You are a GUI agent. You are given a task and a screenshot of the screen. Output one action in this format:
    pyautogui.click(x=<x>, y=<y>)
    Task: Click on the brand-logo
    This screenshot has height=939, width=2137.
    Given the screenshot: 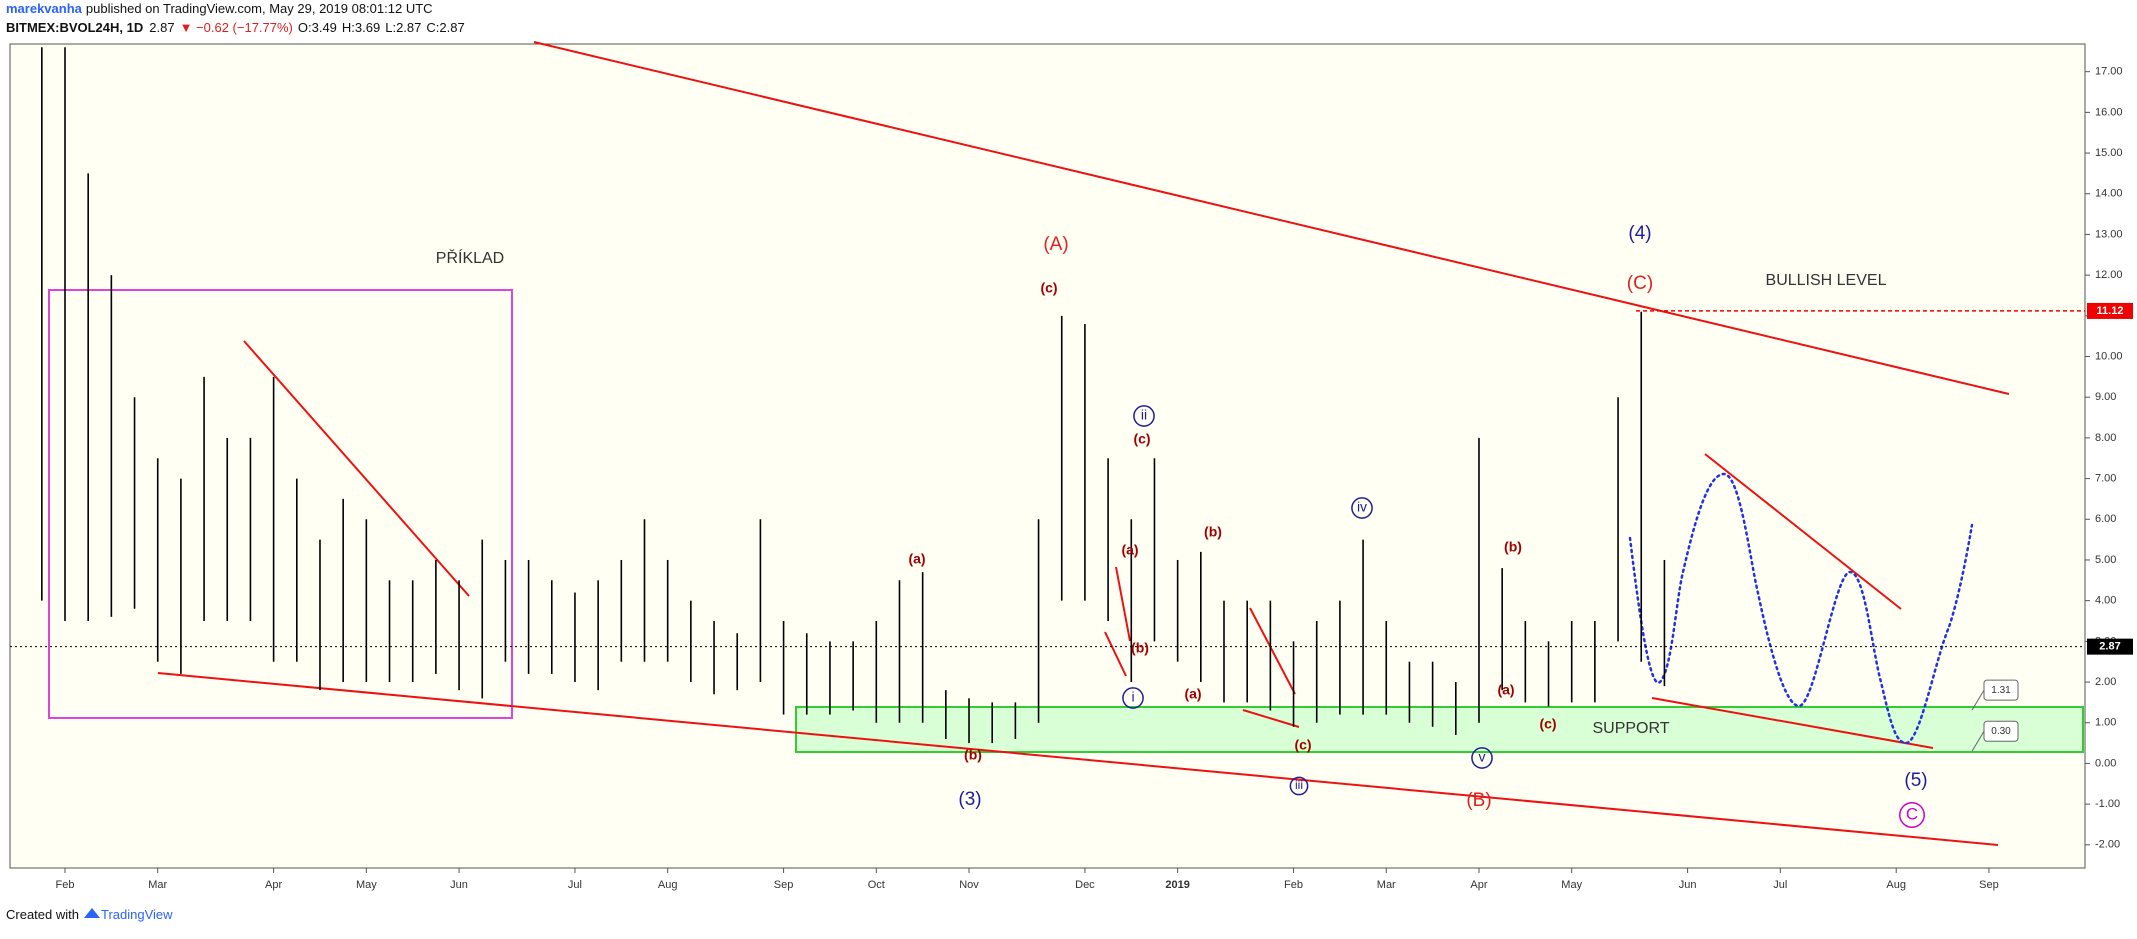 What is the action you would take?
    pyautogui.click(x=92, y=913)
    